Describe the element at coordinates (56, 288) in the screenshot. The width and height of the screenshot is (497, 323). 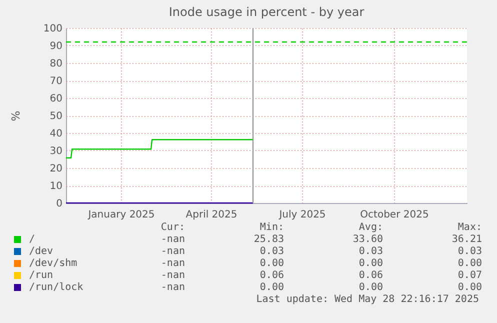
I see `legend-label: /run/lock` at that location.